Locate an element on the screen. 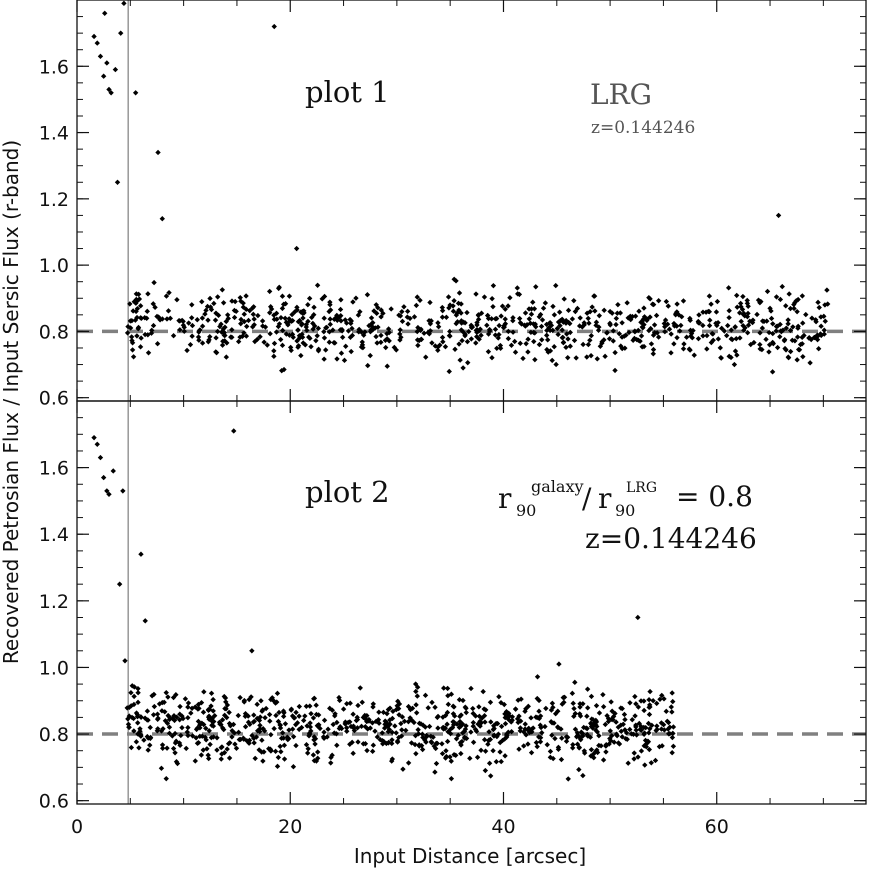 Image resolution: width=869 pixels, height=869 pixels. ratio-sub-2: 90 is located at coordinates (625, 510).